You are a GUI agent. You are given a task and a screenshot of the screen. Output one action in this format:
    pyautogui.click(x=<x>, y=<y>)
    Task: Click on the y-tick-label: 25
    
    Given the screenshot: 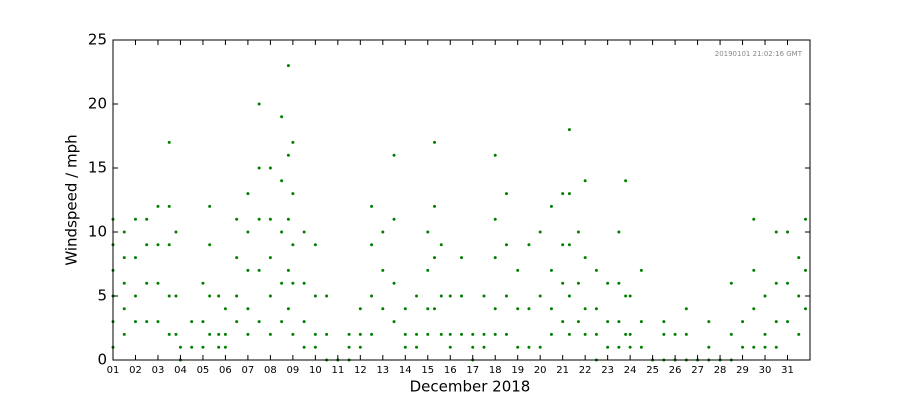 What is the action you would take?
    pyautogui.click(x=97, y=40)
    